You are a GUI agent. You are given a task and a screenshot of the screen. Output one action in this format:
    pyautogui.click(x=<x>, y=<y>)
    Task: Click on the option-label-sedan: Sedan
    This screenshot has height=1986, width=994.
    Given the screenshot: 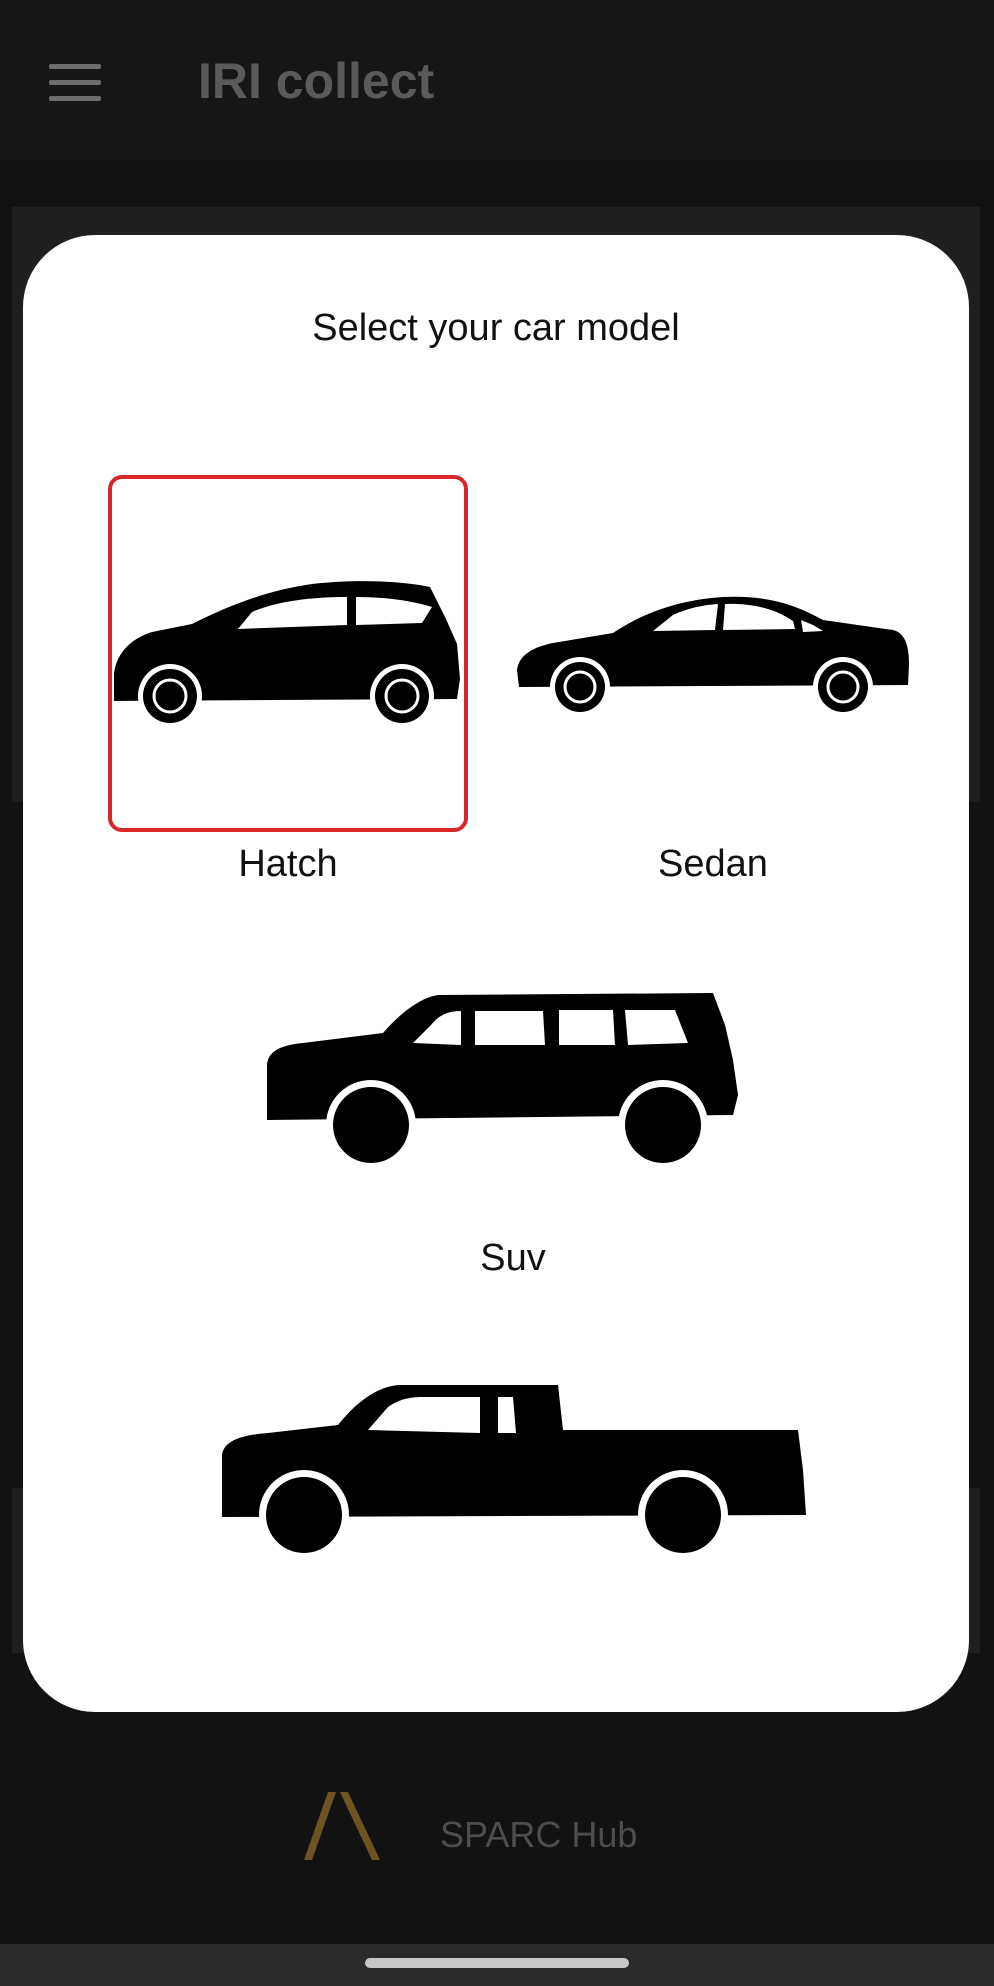 What is the action you would take?
    pyautogui.click(x=713, y=864)
    